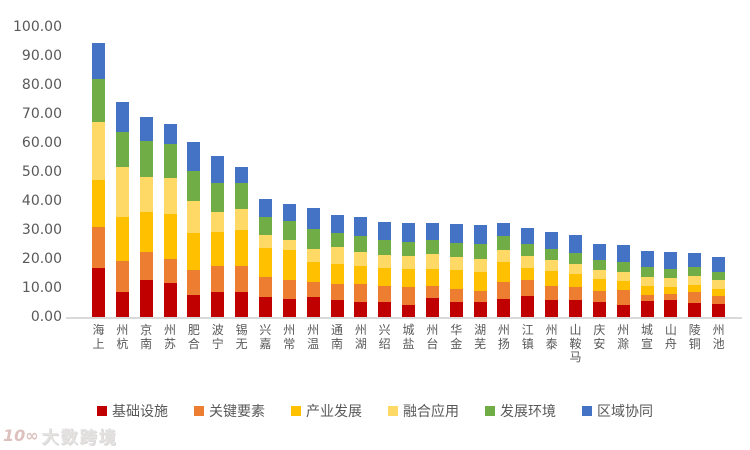  Describe the element at coordinates (194, 337) in the screenshot. I see `x-axis-label: 肥合` at that location.